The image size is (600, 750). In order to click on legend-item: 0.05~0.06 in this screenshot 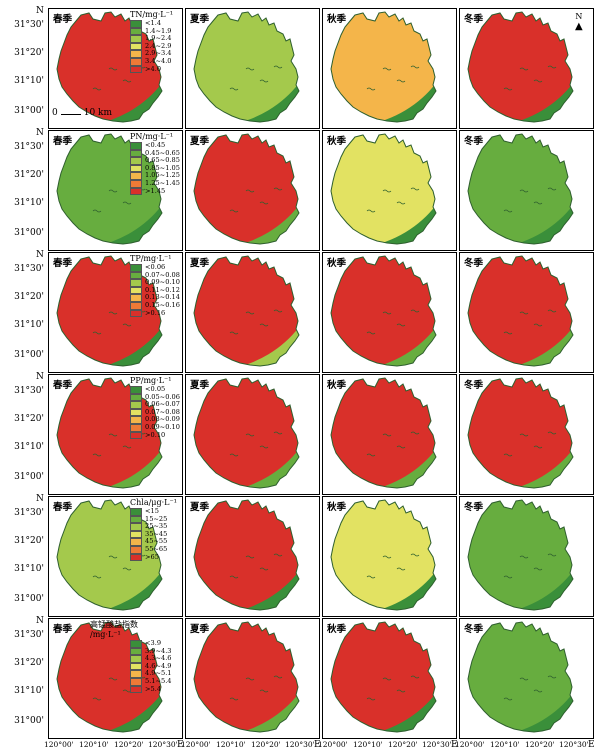, I will do `click(155, 397)`.